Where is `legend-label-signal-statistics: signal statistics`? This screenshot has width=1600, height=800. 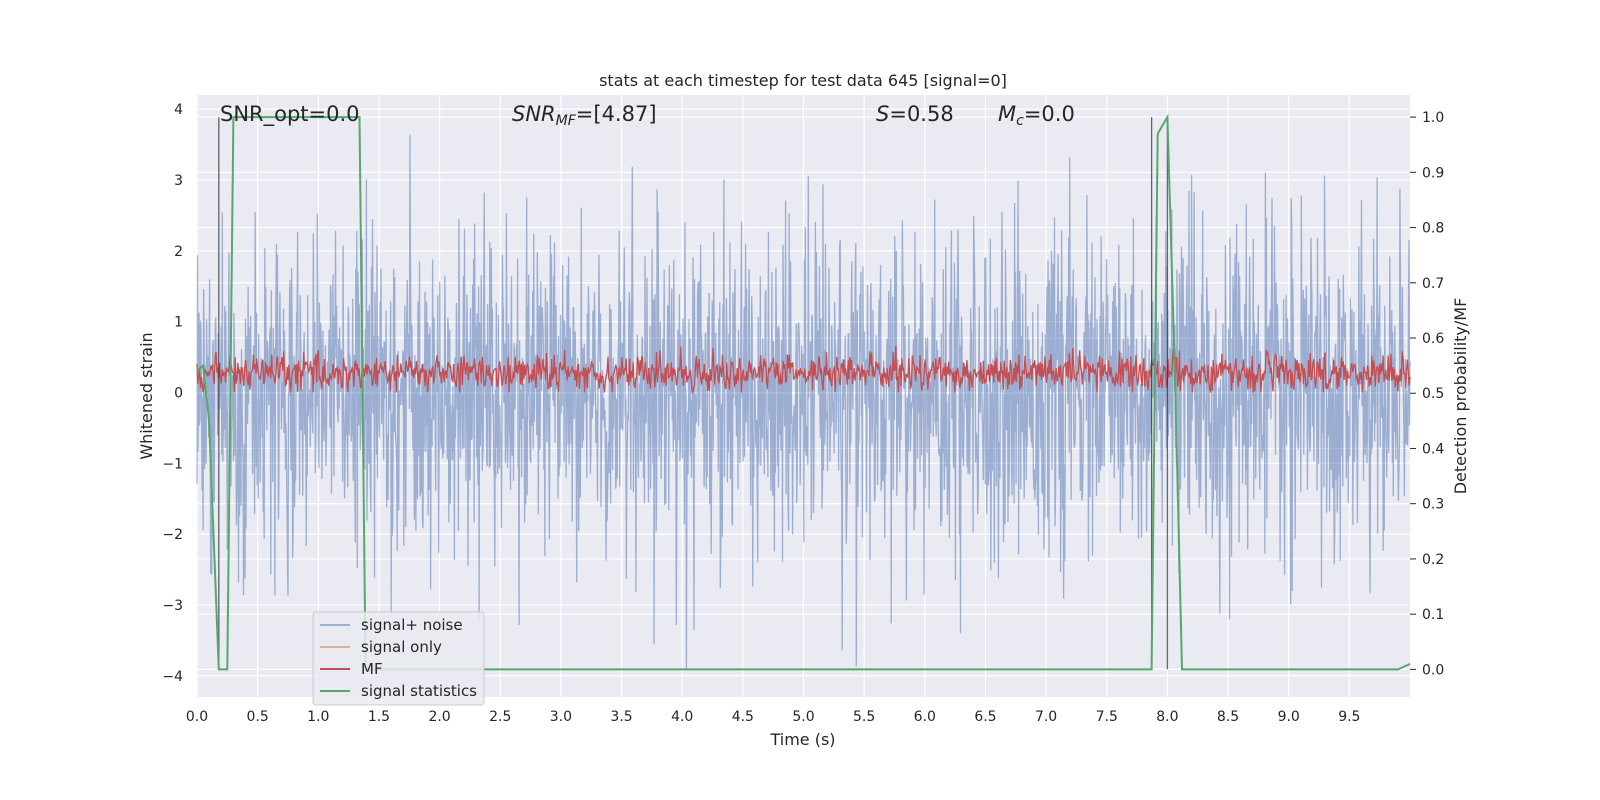 legend-label-signal-statistics: signal statistics is located at coordinates (419, 691).